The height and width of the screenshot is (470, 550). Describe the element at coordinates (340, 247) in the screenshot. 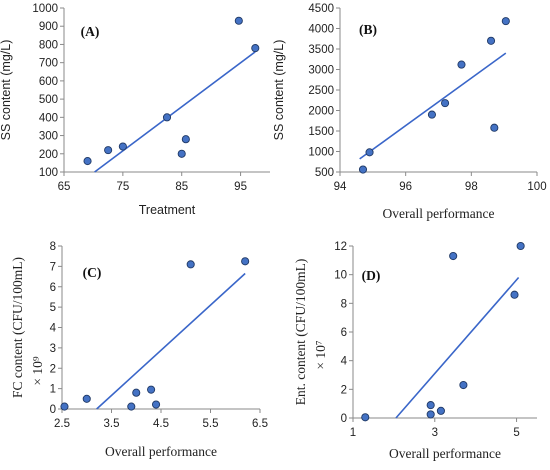

I see `y-tick-label: 12` at that location.